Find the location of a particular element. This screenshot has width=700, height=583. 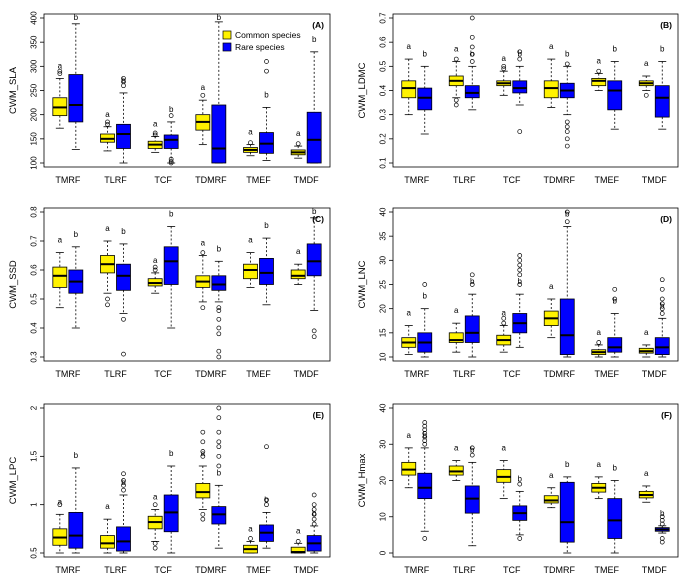

y-tick-label: 150 is located at coordinates (34, 139).